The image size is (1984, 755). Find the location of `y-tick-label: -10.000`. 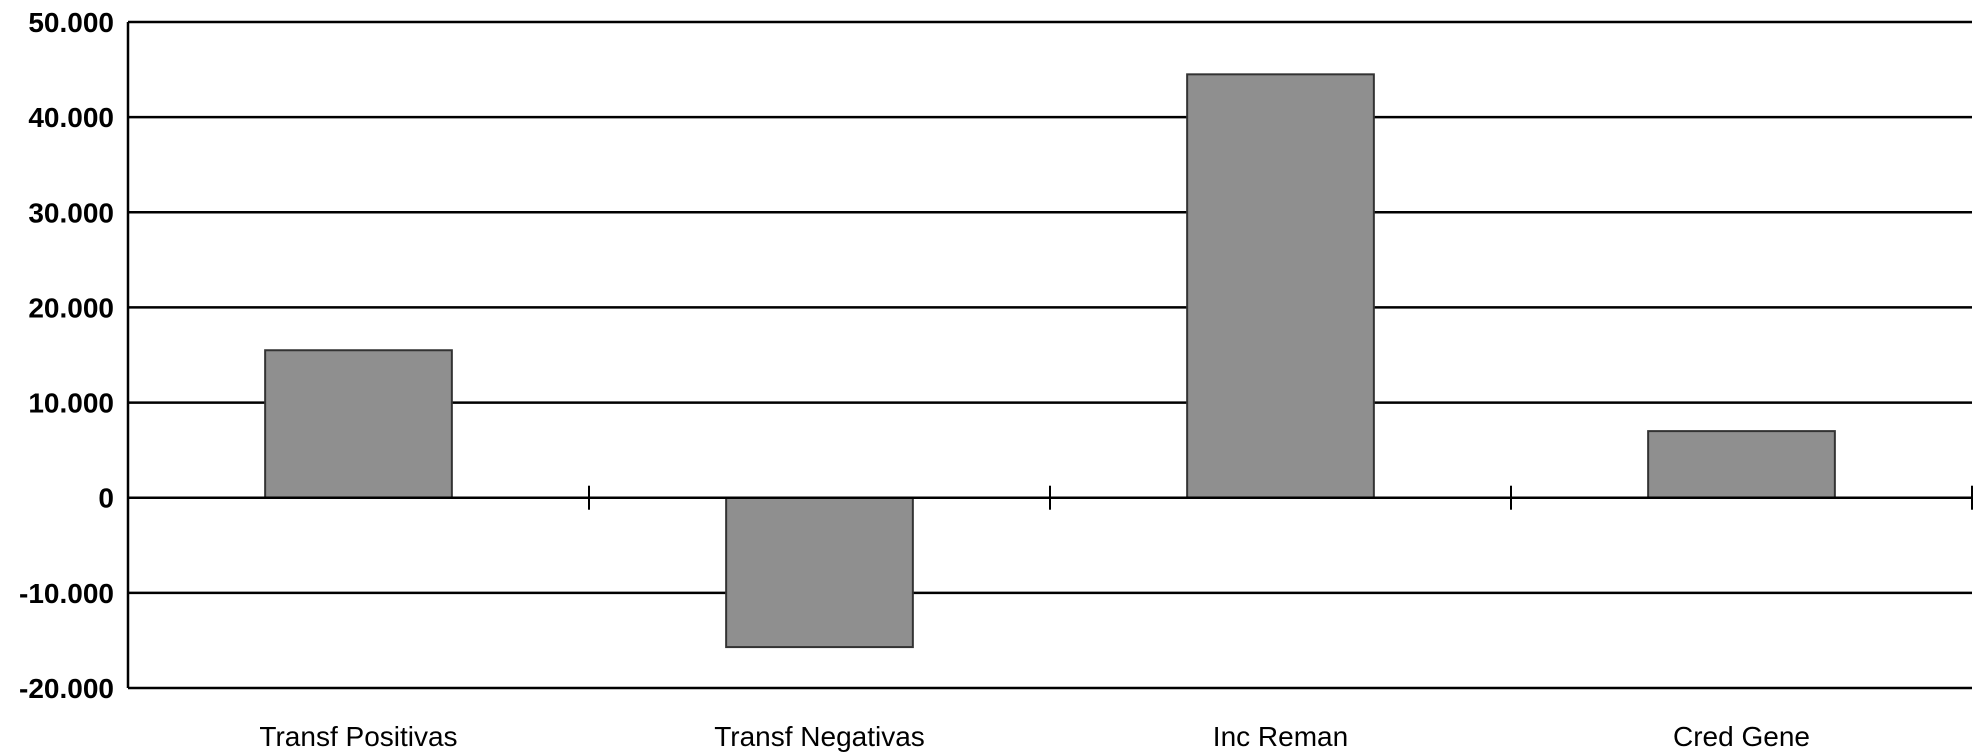

y-tick-label: -10.000 is located at coordinates (66, 593).